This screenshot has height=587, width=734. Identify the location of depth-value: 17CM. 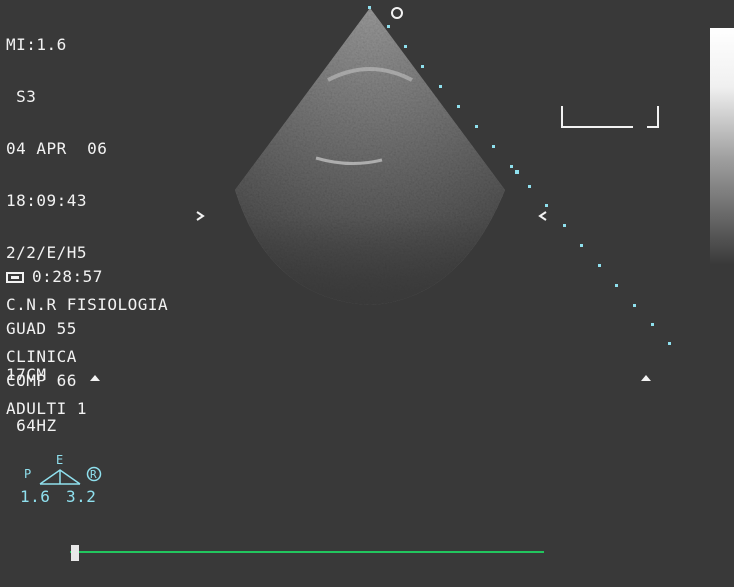
(26, 374).